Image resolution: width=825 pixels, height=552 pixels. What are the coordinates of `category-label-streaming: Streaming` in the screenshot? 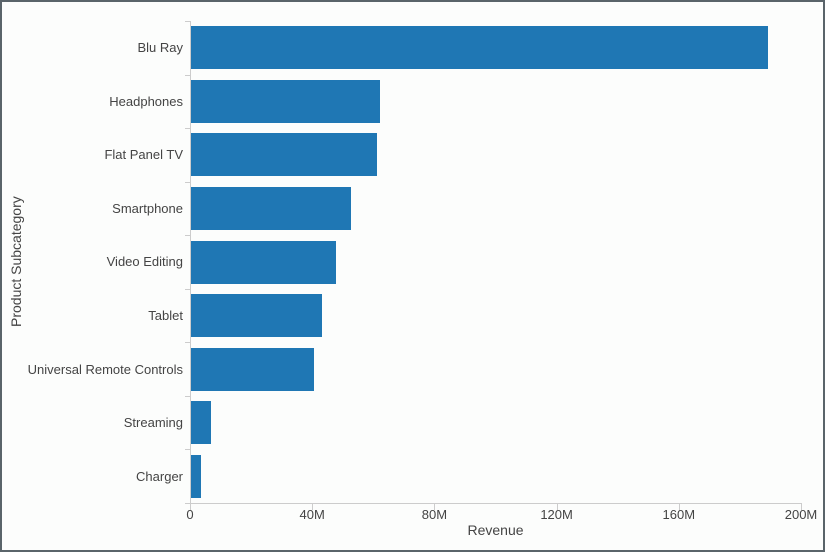 It's located at (153, 423).